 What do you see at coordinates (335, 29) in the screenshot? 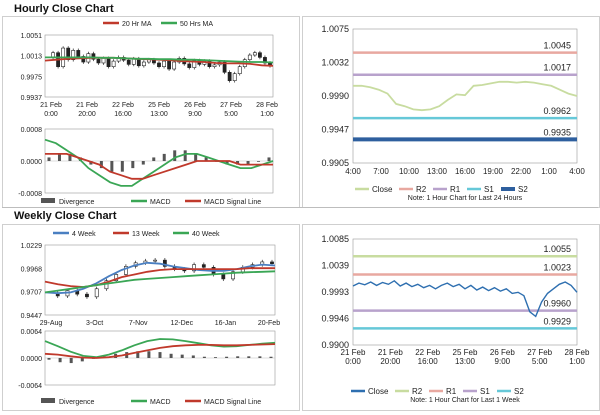
I see `hourly-sr-ytick-label: 1.0075` at bounding box center [335, 29].